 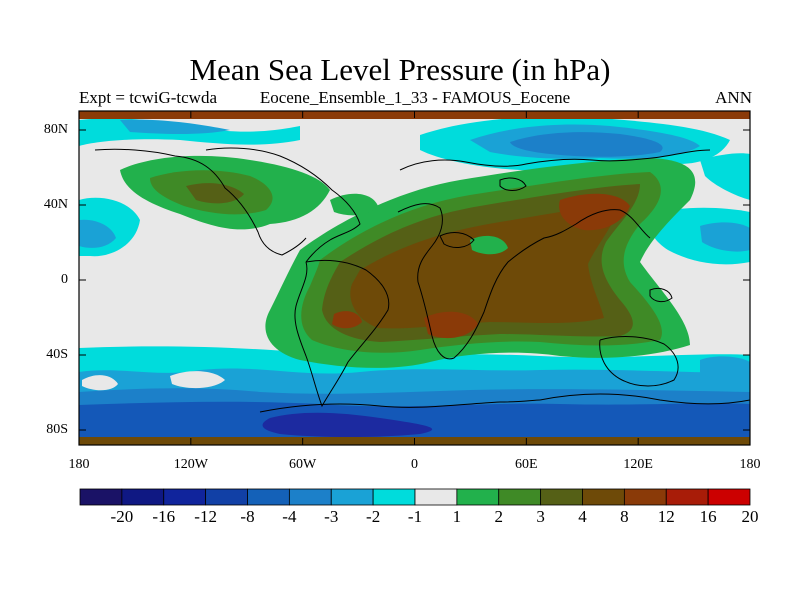 I want to click on lon-label: 0, so click(x=414, y=464).